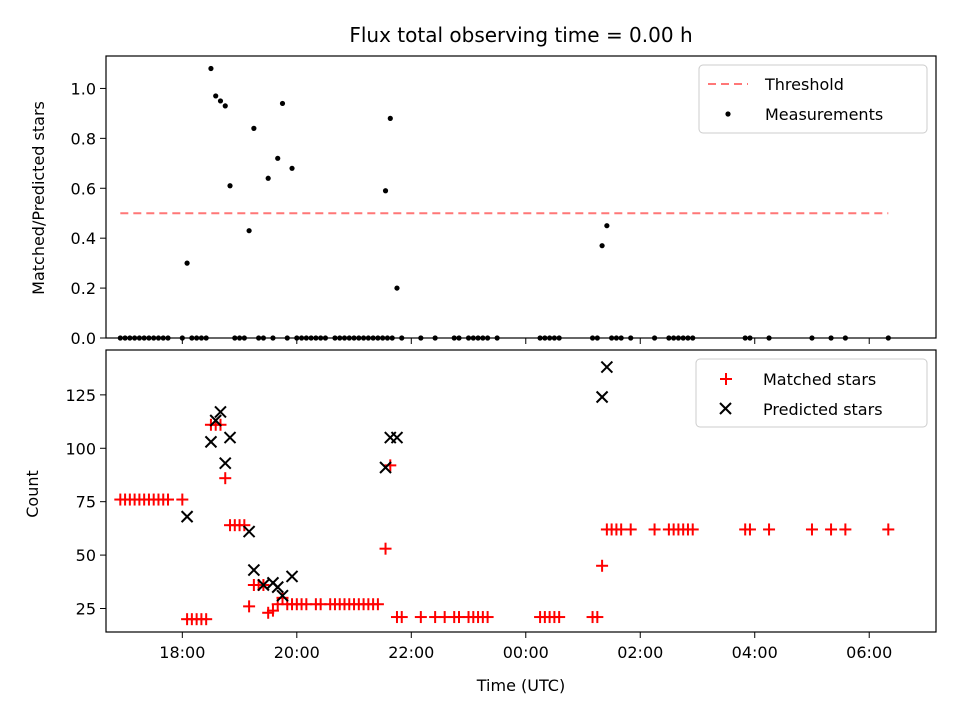 The width and height of the screenshot is (960, 724). Describe the element at coordinates (819, 379) in the screenshot. I see `legend-matched-label: Matched stars` at that location.